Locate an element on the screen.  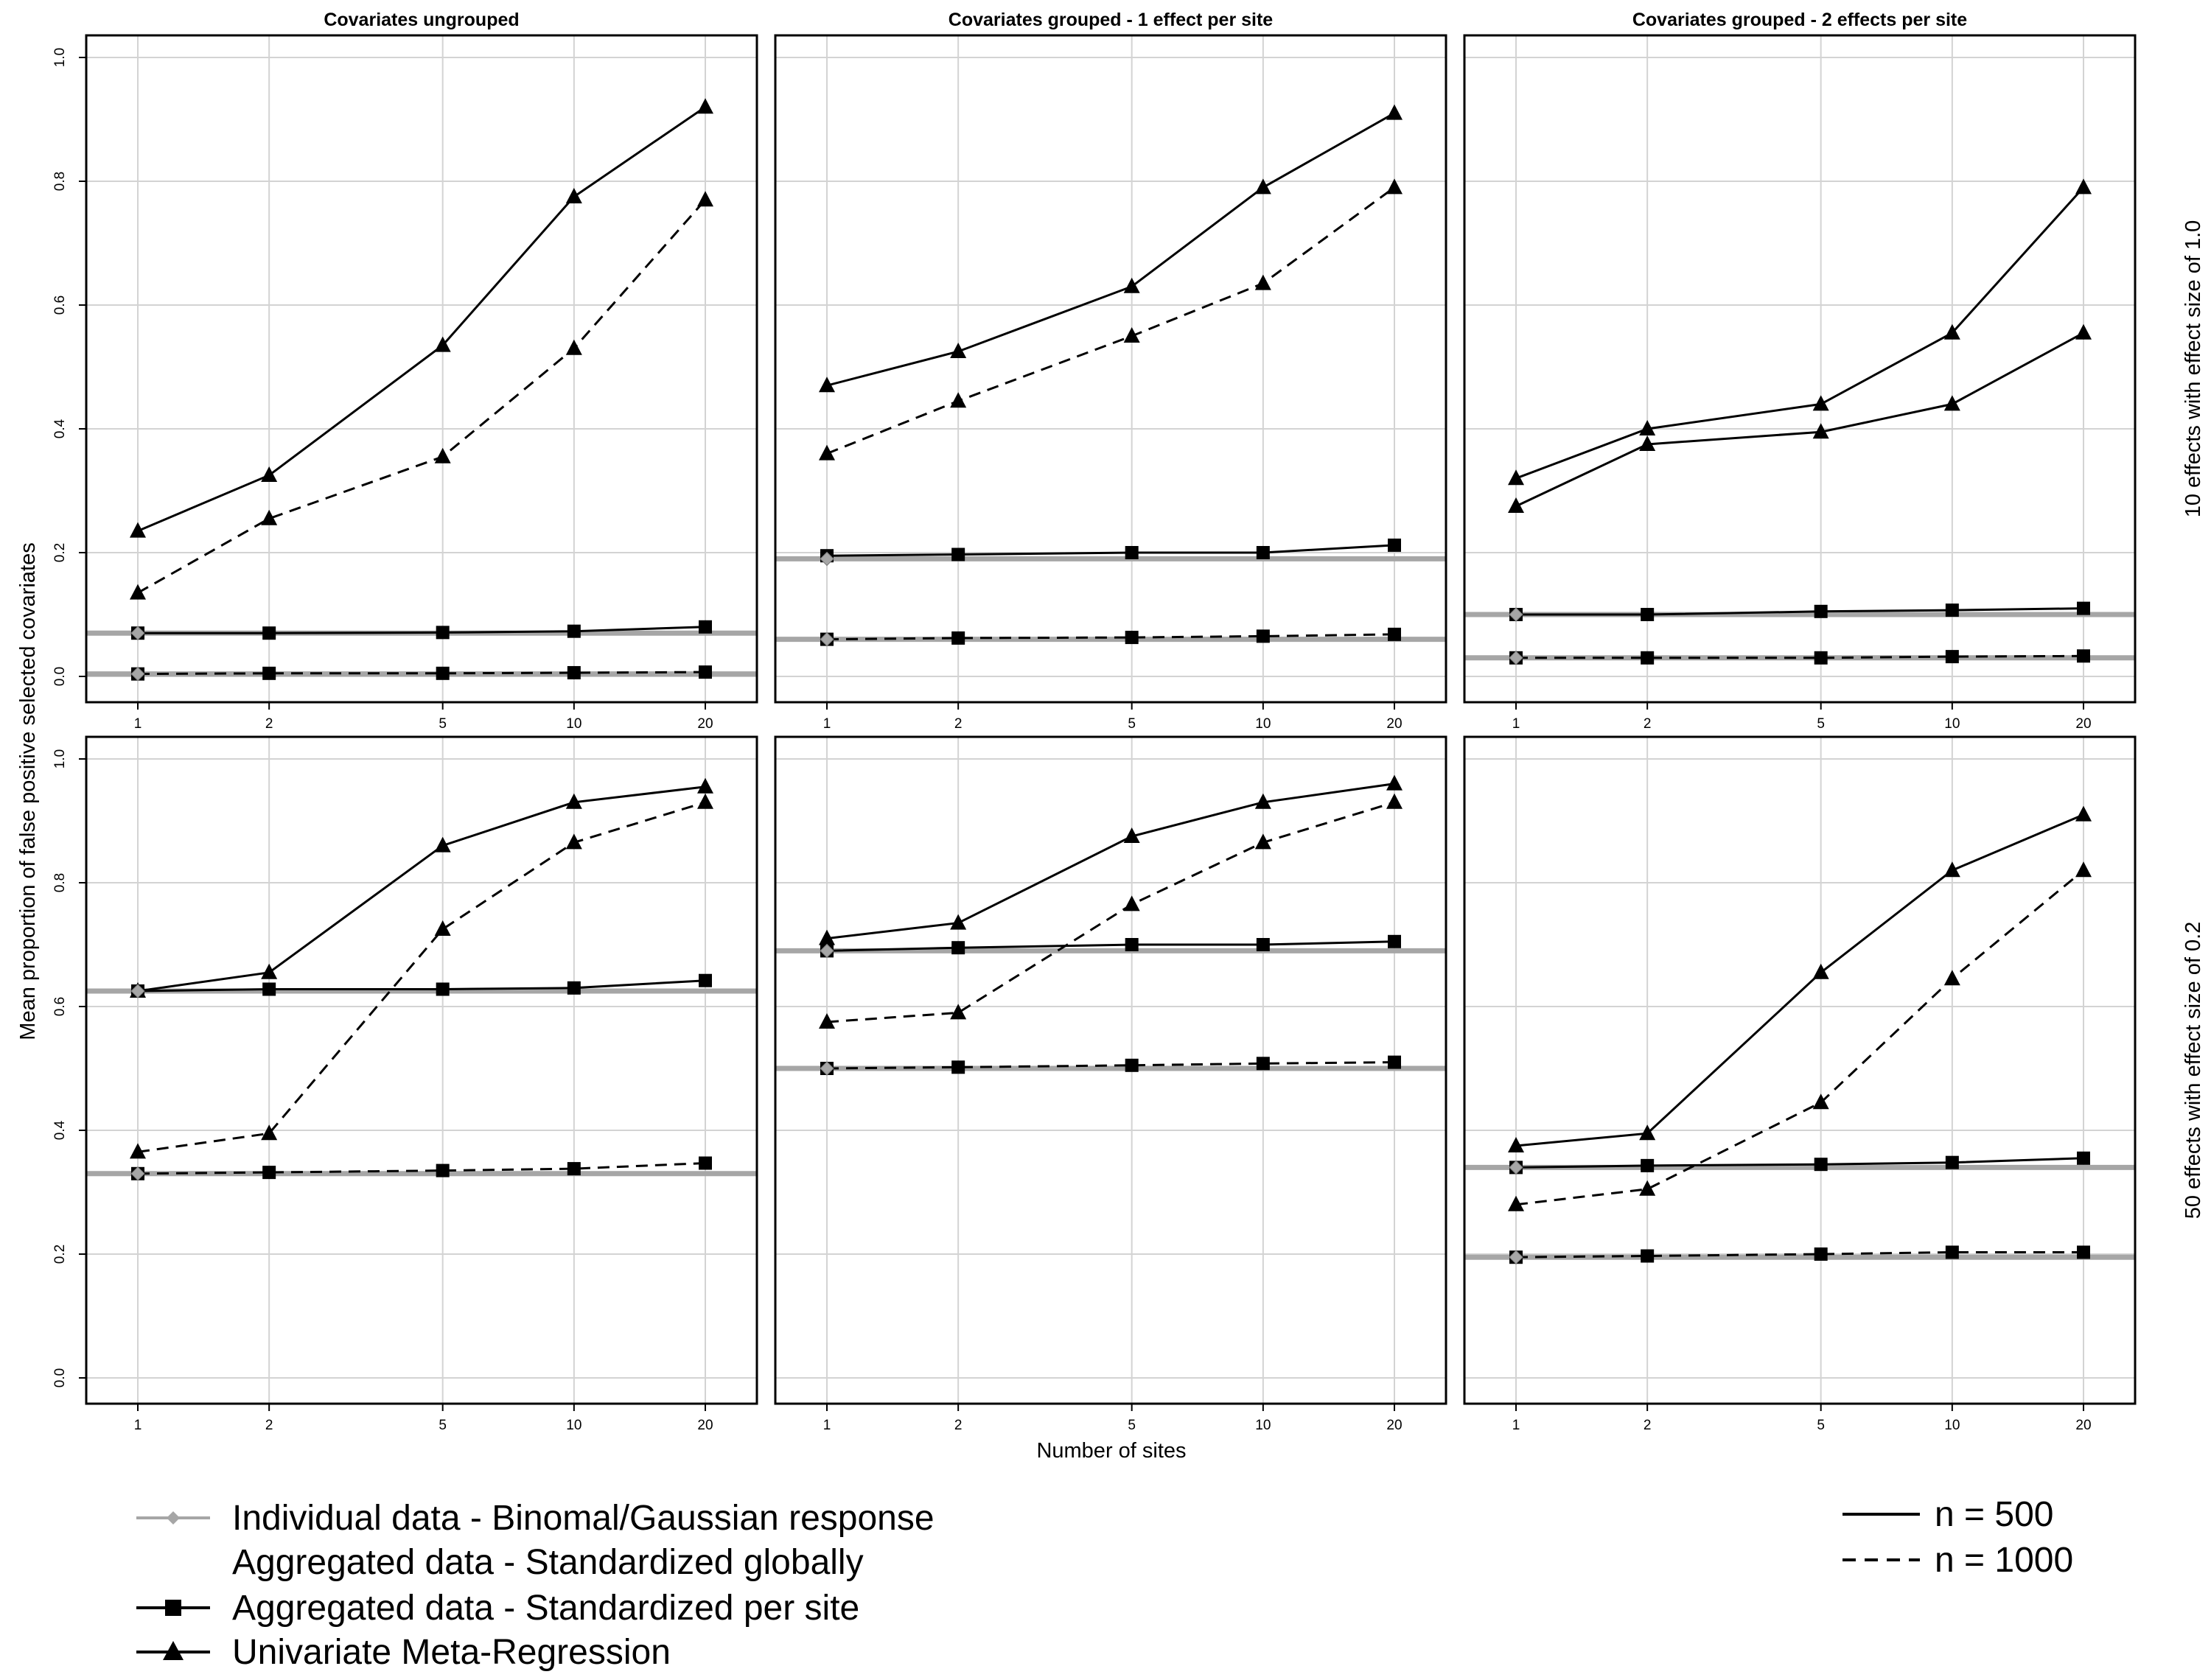
column-title: Covariates grouped - 2 effects per site is located at coordinates (1799, 20).